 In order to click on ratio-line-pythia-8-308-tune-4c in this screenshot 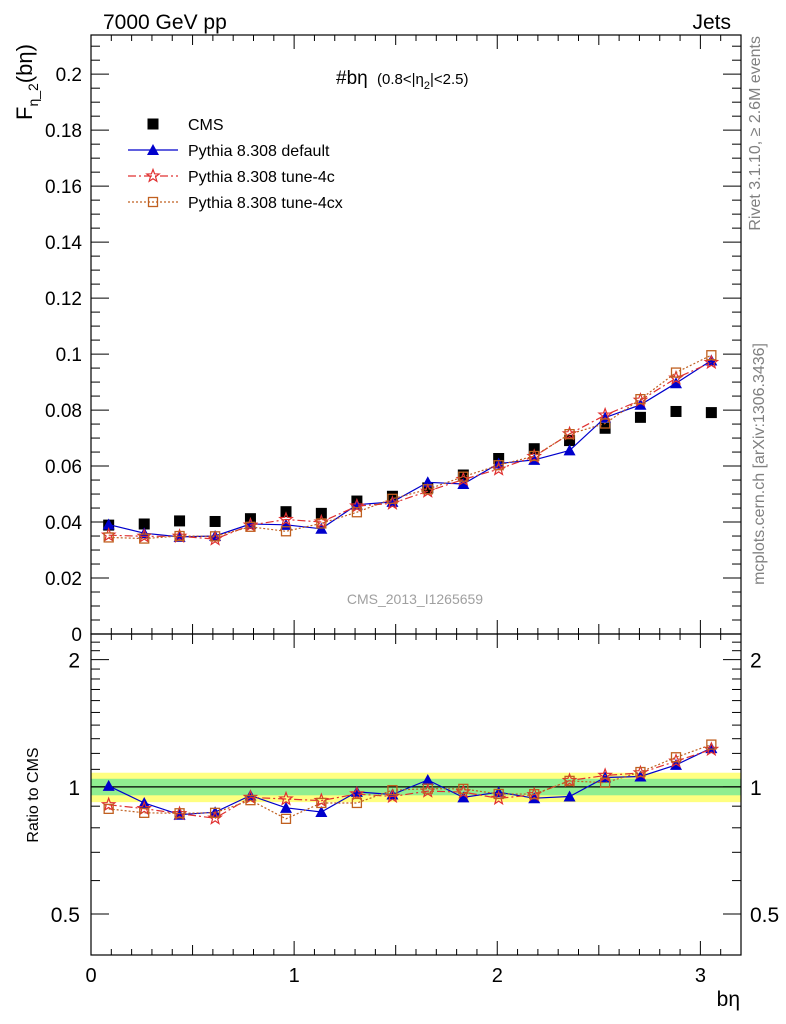, I will do `click(410, 783)`.